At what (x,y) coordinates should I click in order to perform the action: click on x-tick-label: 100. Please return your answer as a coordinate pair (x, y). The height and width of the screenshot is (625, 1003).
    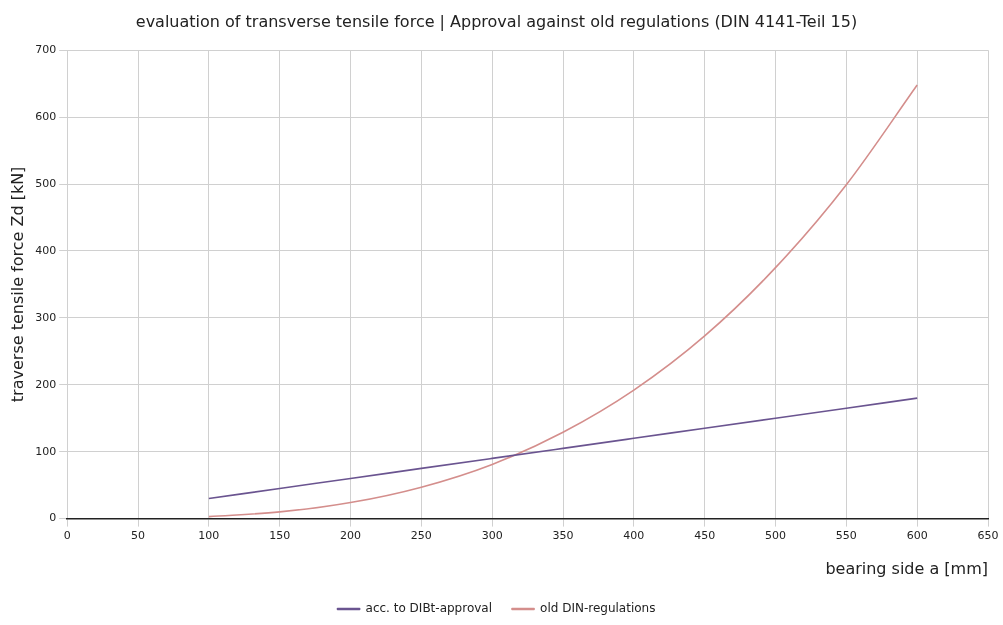
    Looking at the image, I should click on (209, 536).